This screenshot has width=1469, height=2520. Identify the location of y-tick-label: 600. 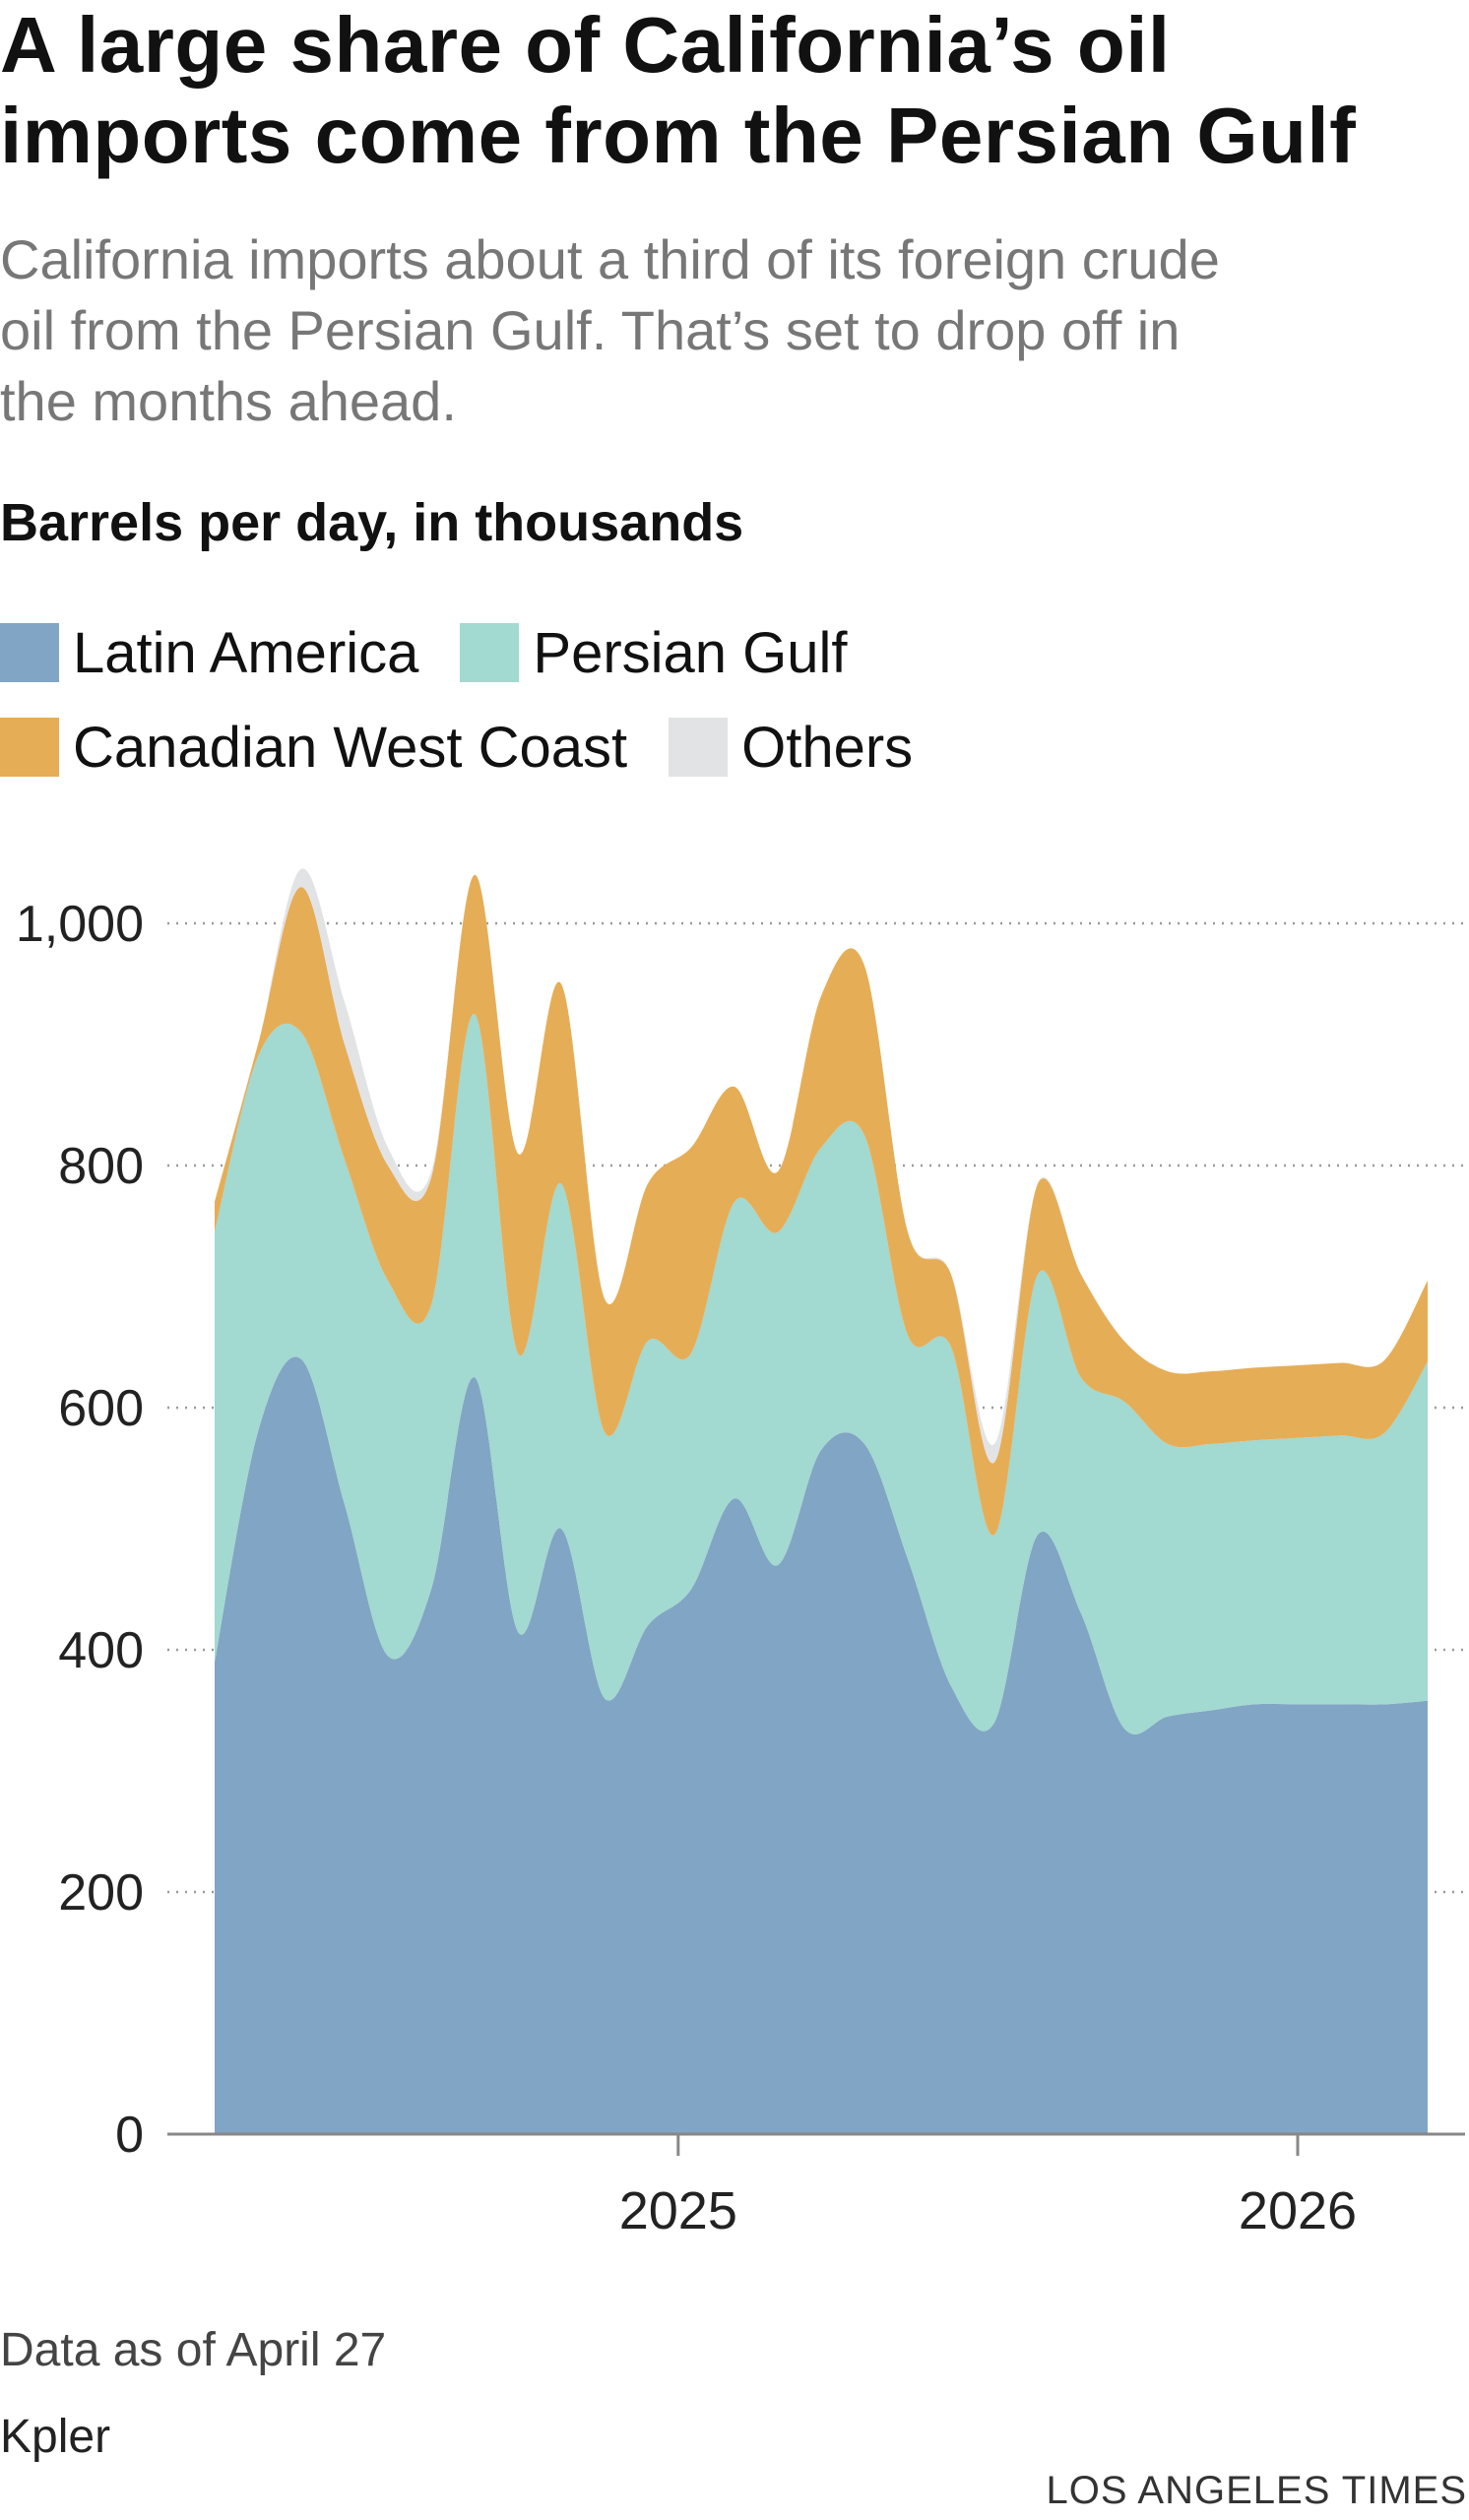
(101, 1408).